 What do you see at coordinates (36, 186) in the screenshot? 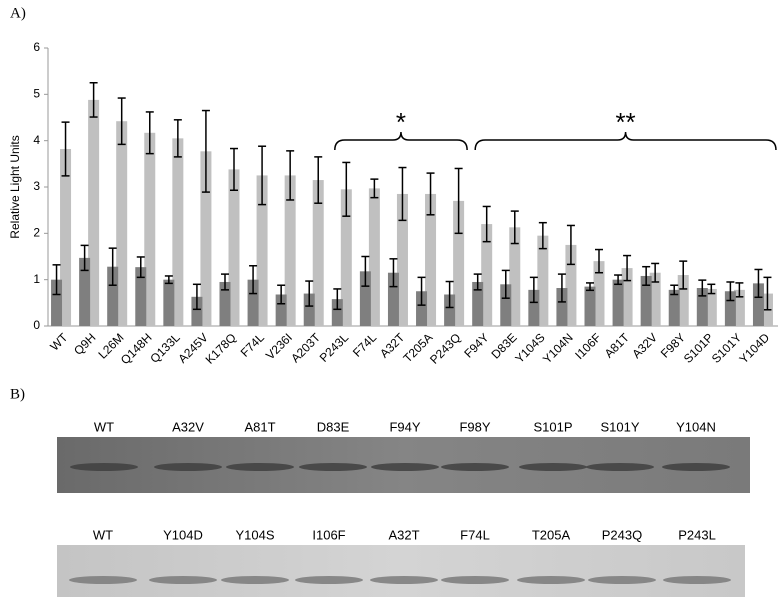
I see `y-tick-label: 3` at bounding box center [36, 186].